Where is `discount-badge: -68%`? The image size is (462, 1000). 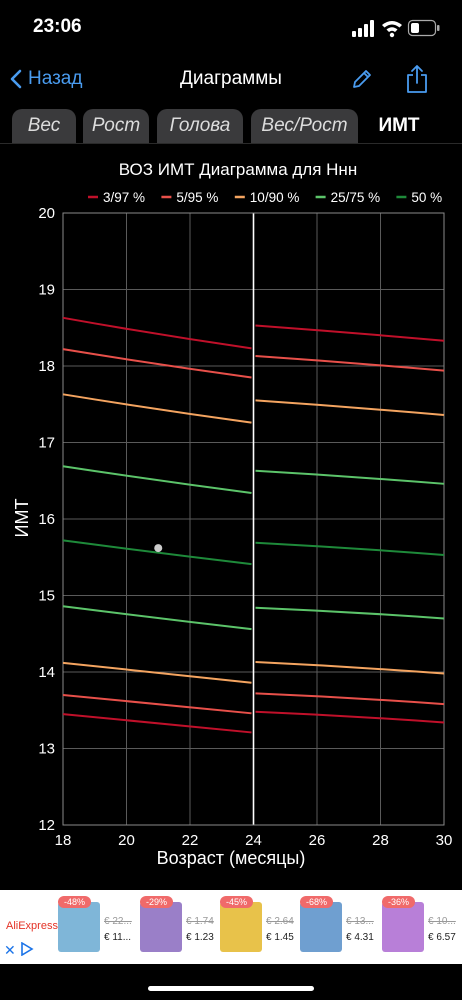 discount-badge: -68% is located at coordinates (317, 902).